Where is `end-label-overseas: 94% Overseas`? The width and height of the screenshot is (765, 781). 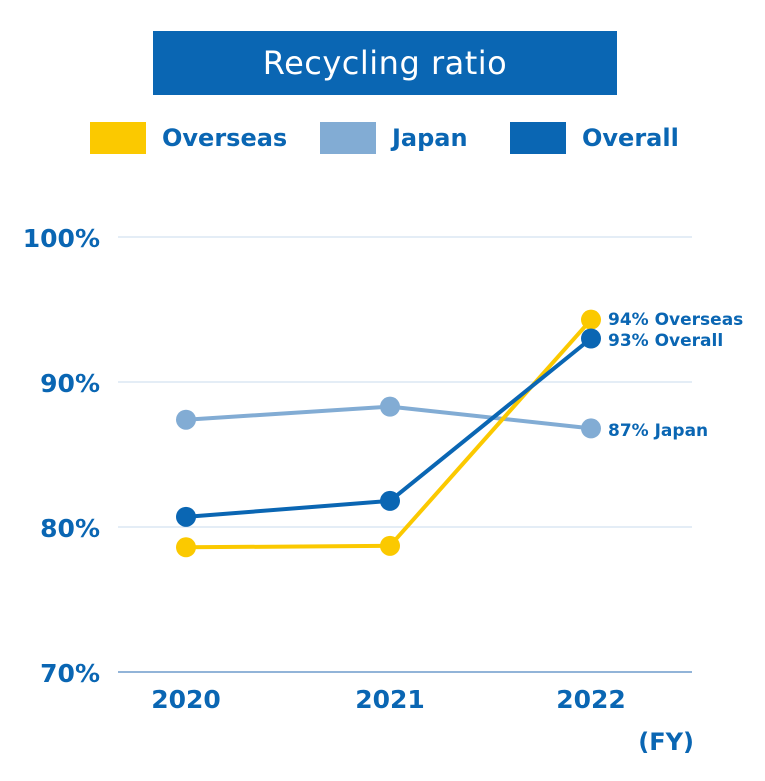 end-label-overseas: 94% Overseas is located at coordinates (675, 320).